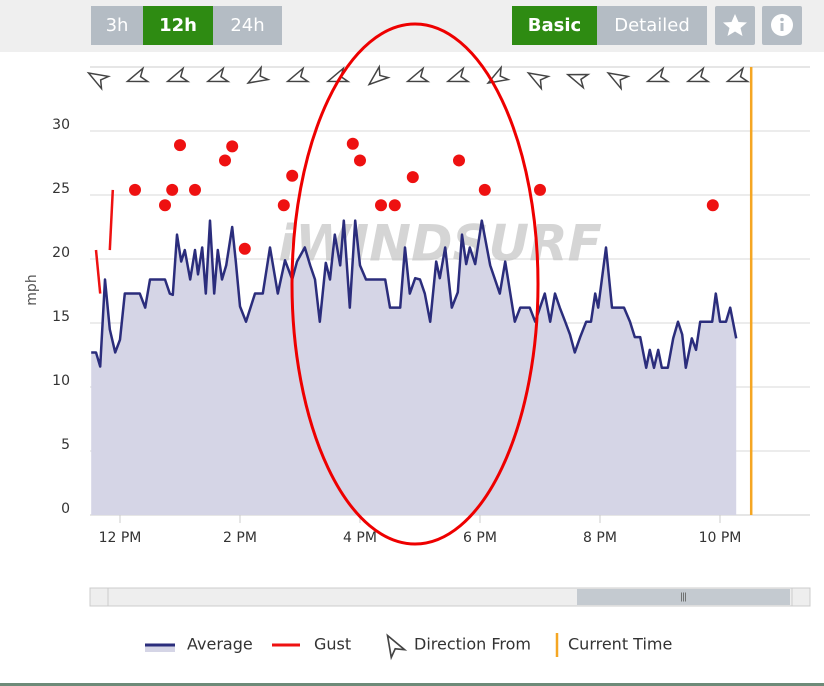 Image resolution: width=824 pixels, height=686 pixels. Describe the element at coordinates (720, 538) in the screenshot. I see `x-tick-label: 10 PM` at that location.